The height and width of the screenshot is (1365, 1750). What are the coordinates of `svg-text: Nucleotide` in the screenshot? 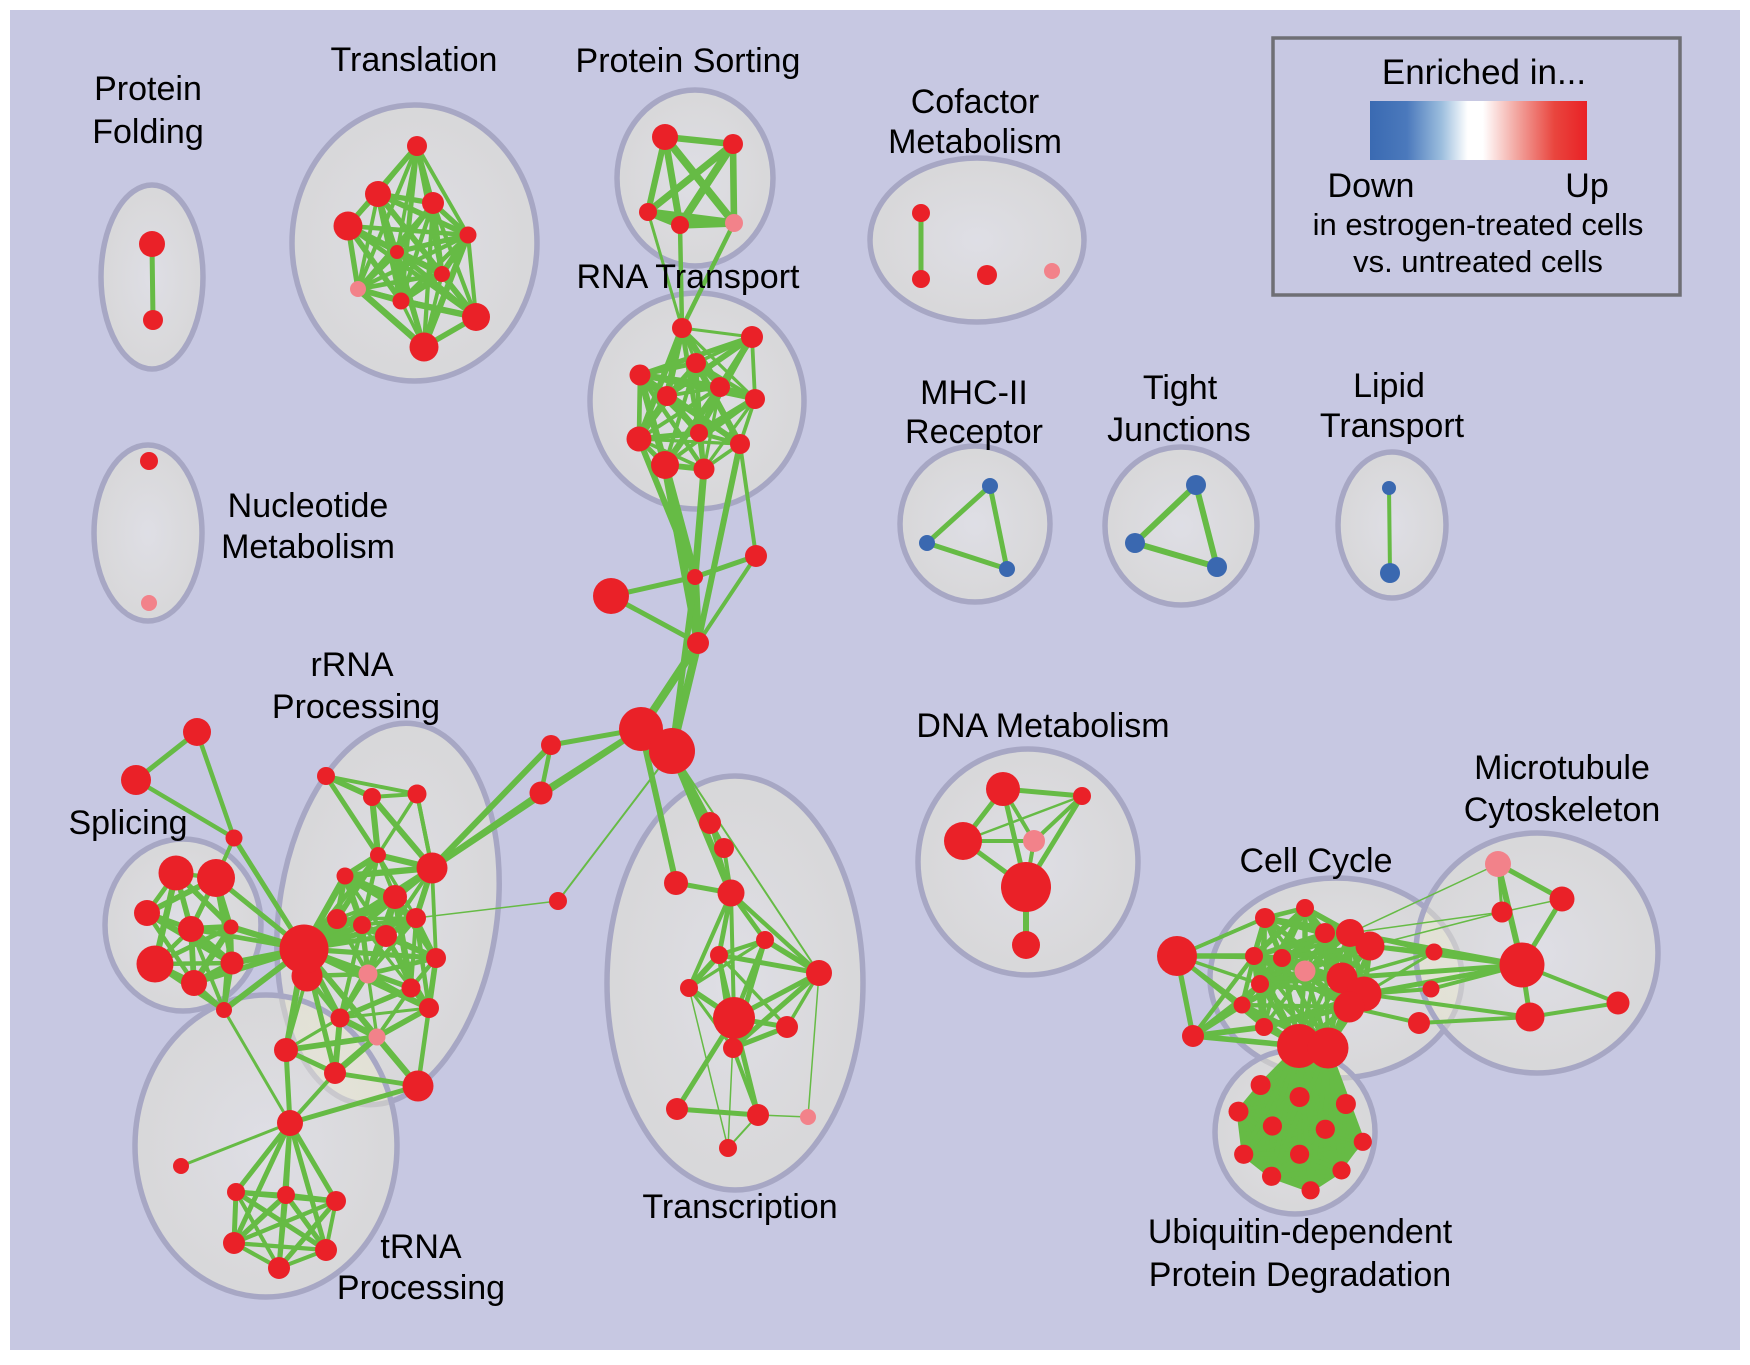 It's located at (308, 506).